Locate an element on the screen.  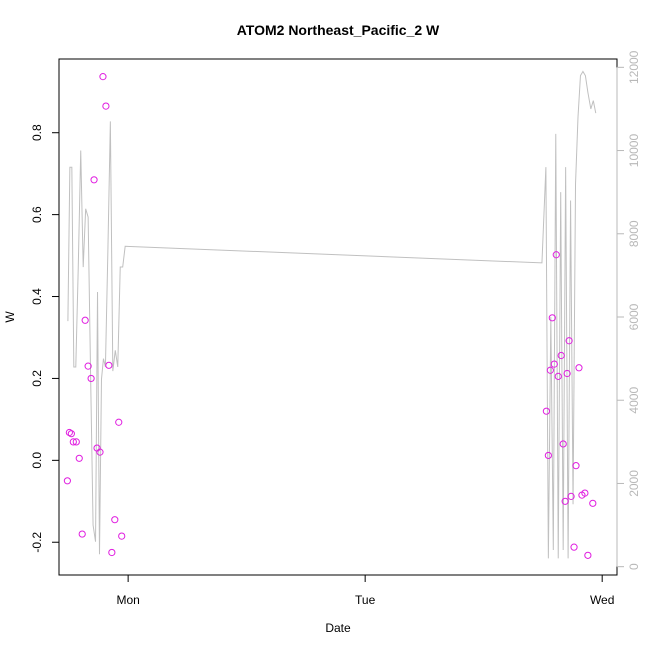
y2-tick-label: 10000 is located at coordinates (634, 151).